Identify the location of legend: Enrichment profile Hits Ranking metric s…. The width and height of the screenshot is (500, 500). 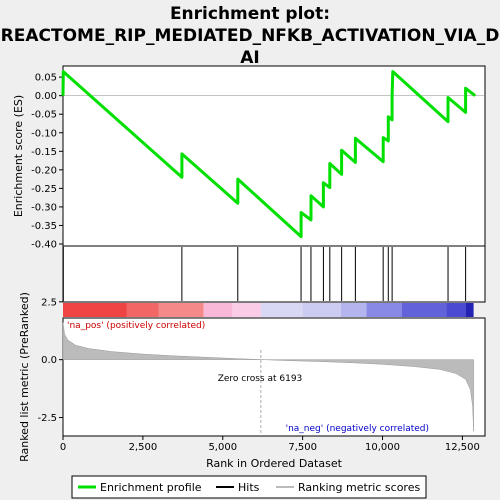
(249, 487).